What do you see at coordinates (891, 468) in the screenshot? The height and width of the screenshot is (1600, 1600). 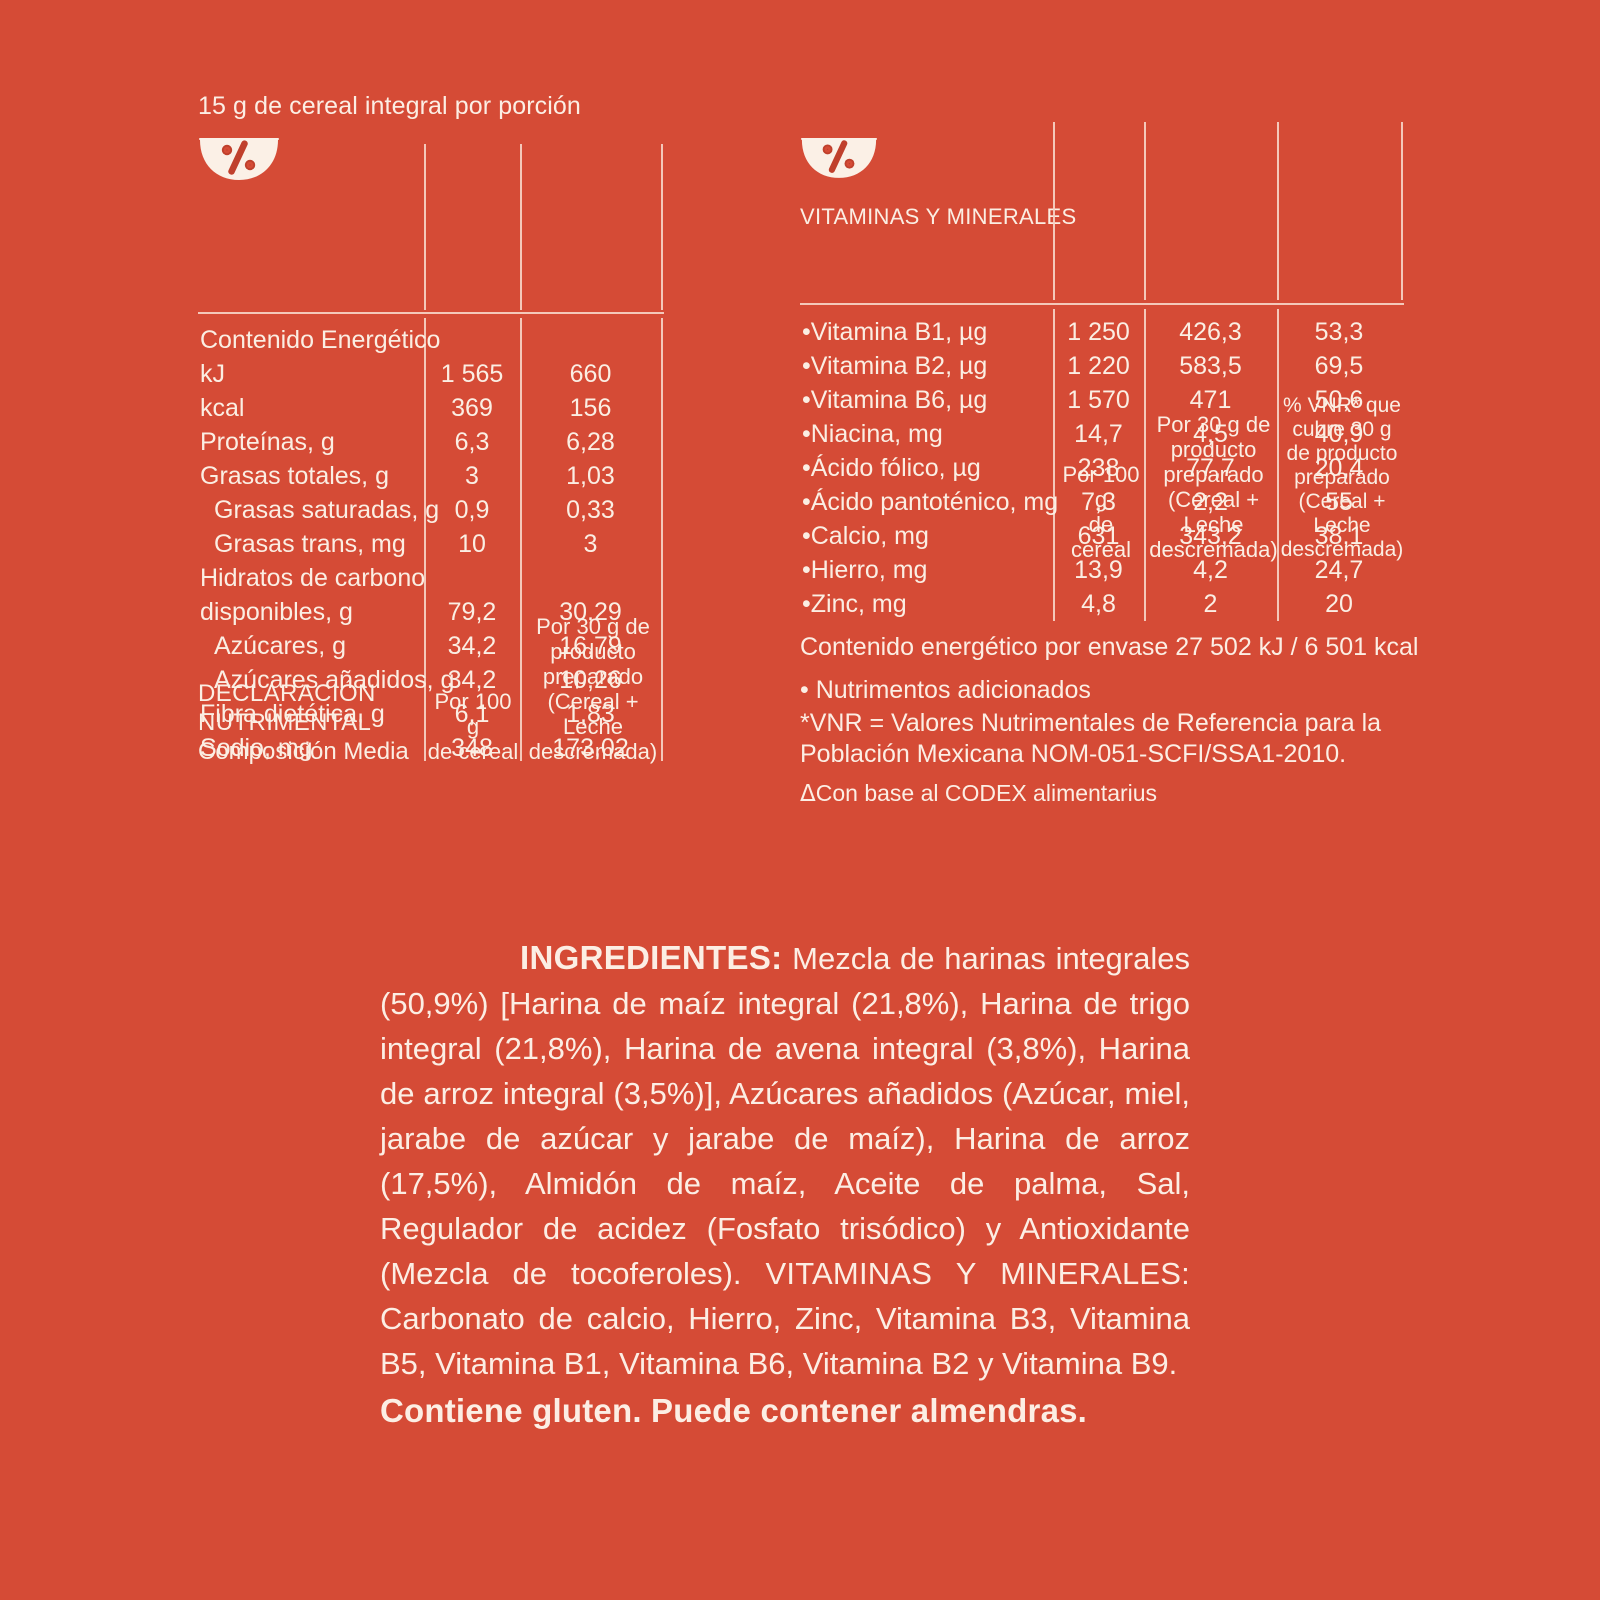 I see `table-row-label: •Ácido fólico, µg` at bounding box center [891, 468].